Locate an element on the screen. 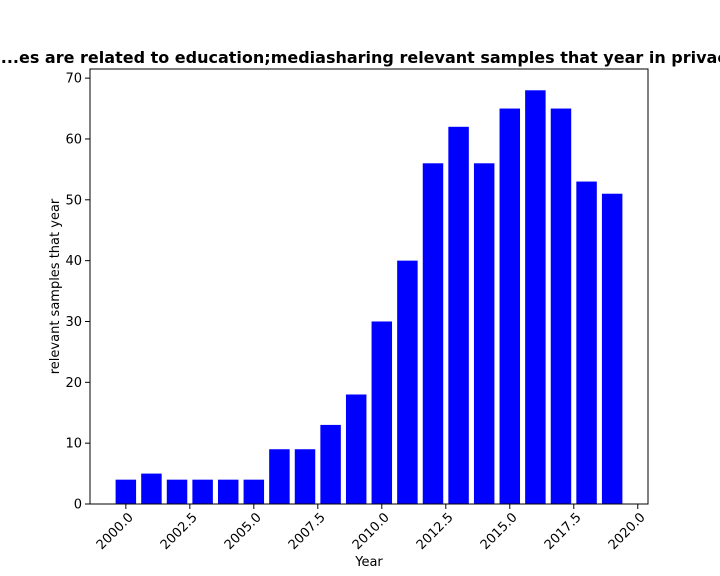 The image size is (720, 576). bar-2008 is located at coordinates (330, 464).